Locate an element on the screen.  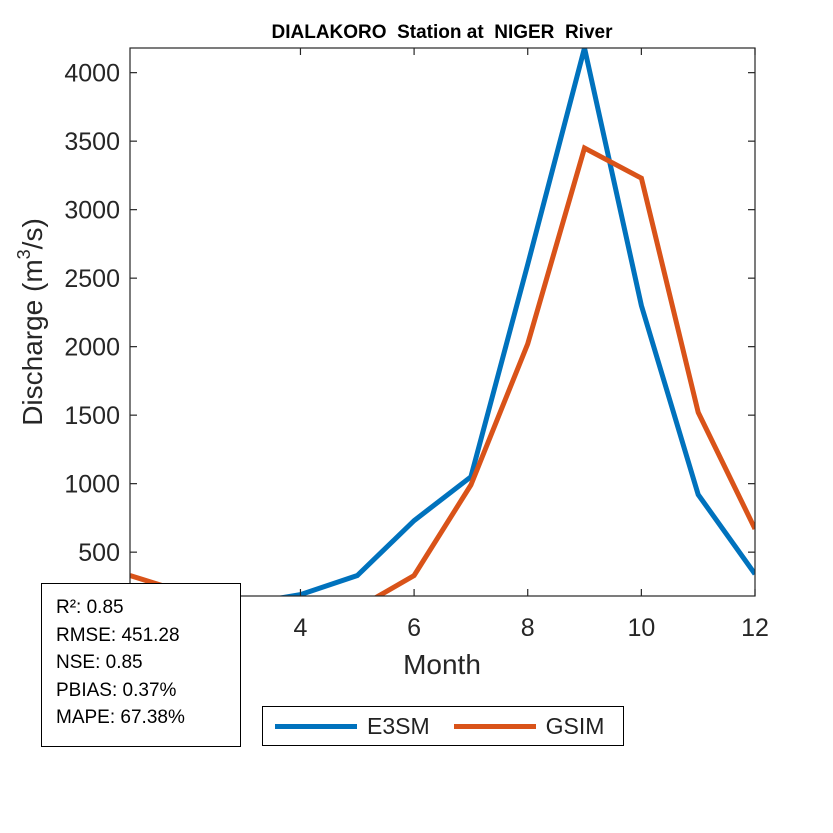
legend-label-gsim: GSIM is located at coordinates (575, 725).